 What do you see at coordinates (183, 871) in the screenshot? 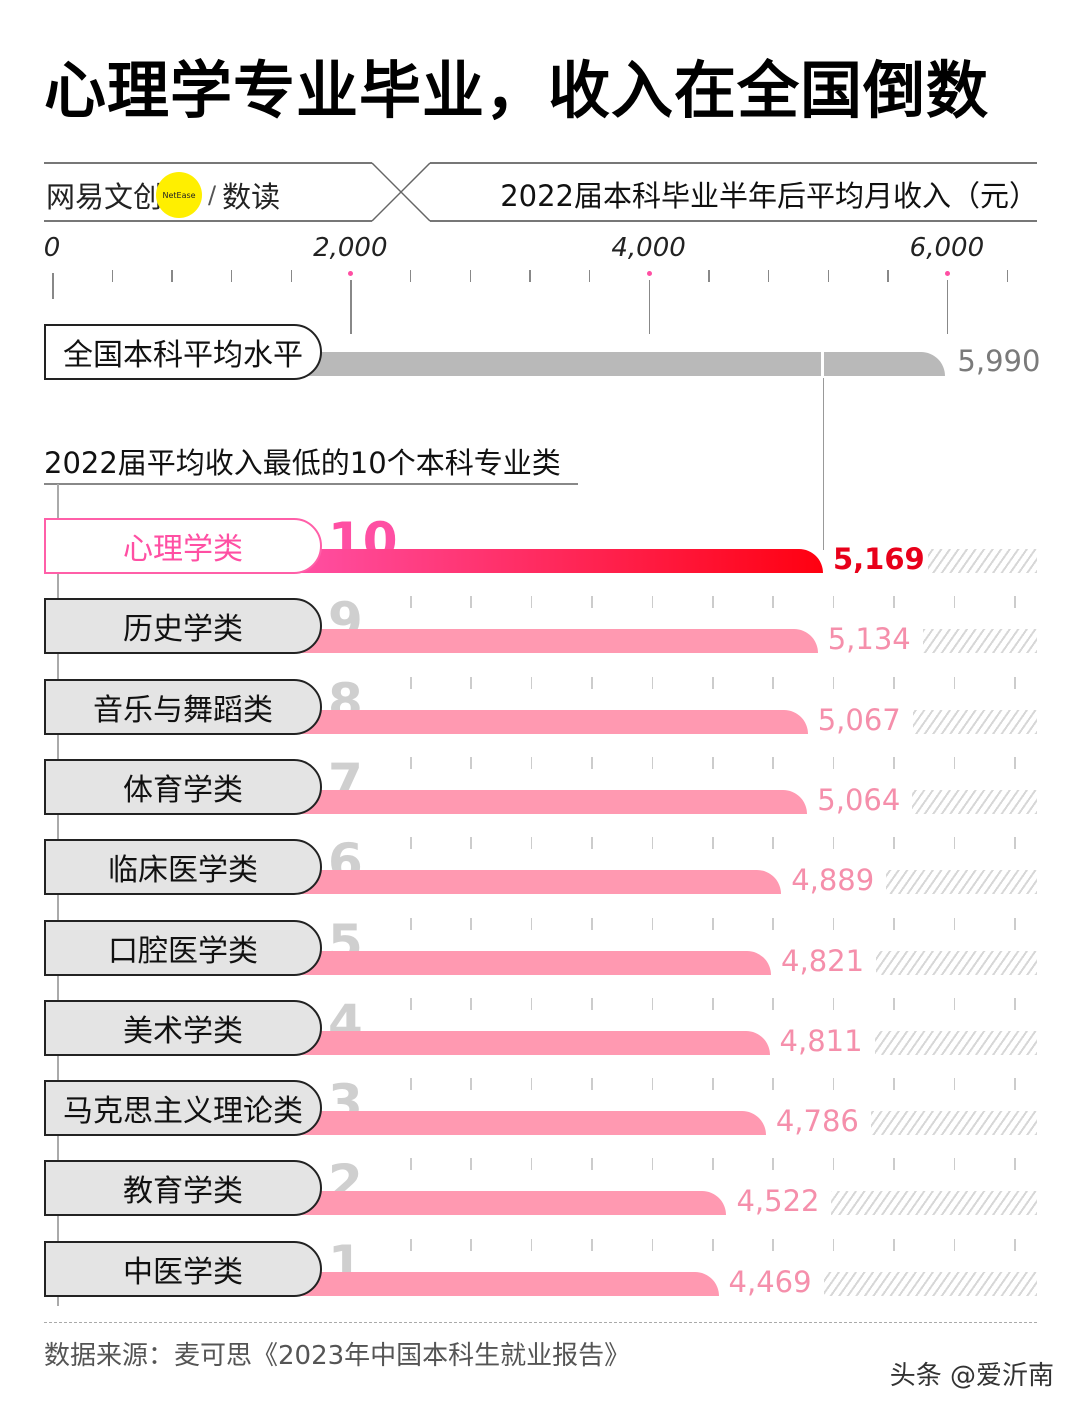
I see `category-label-text: 临床医学类` at bounding box center [183, 871].